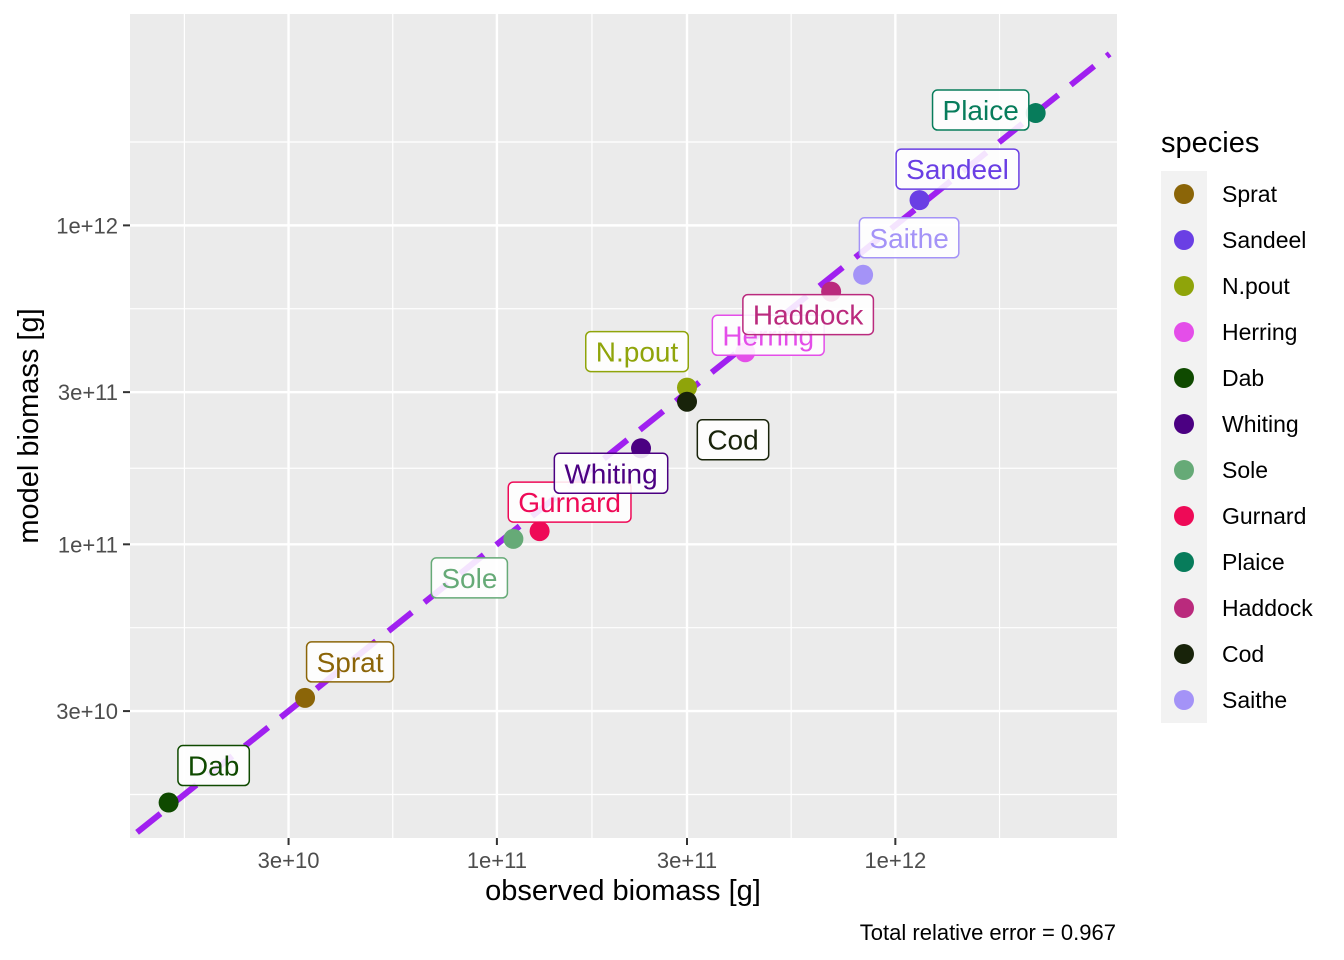  Describe the element at coordinates (1184, 286) in the screenshot. I see `legend-key-npout` at that location.